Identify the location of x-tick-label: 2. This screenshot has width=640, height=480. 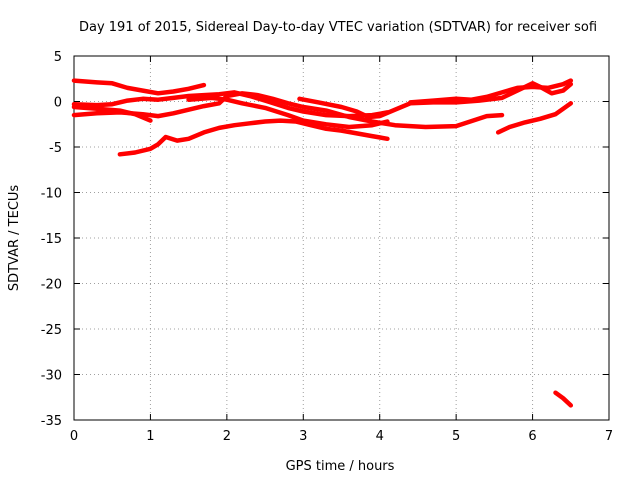
(227, 436).